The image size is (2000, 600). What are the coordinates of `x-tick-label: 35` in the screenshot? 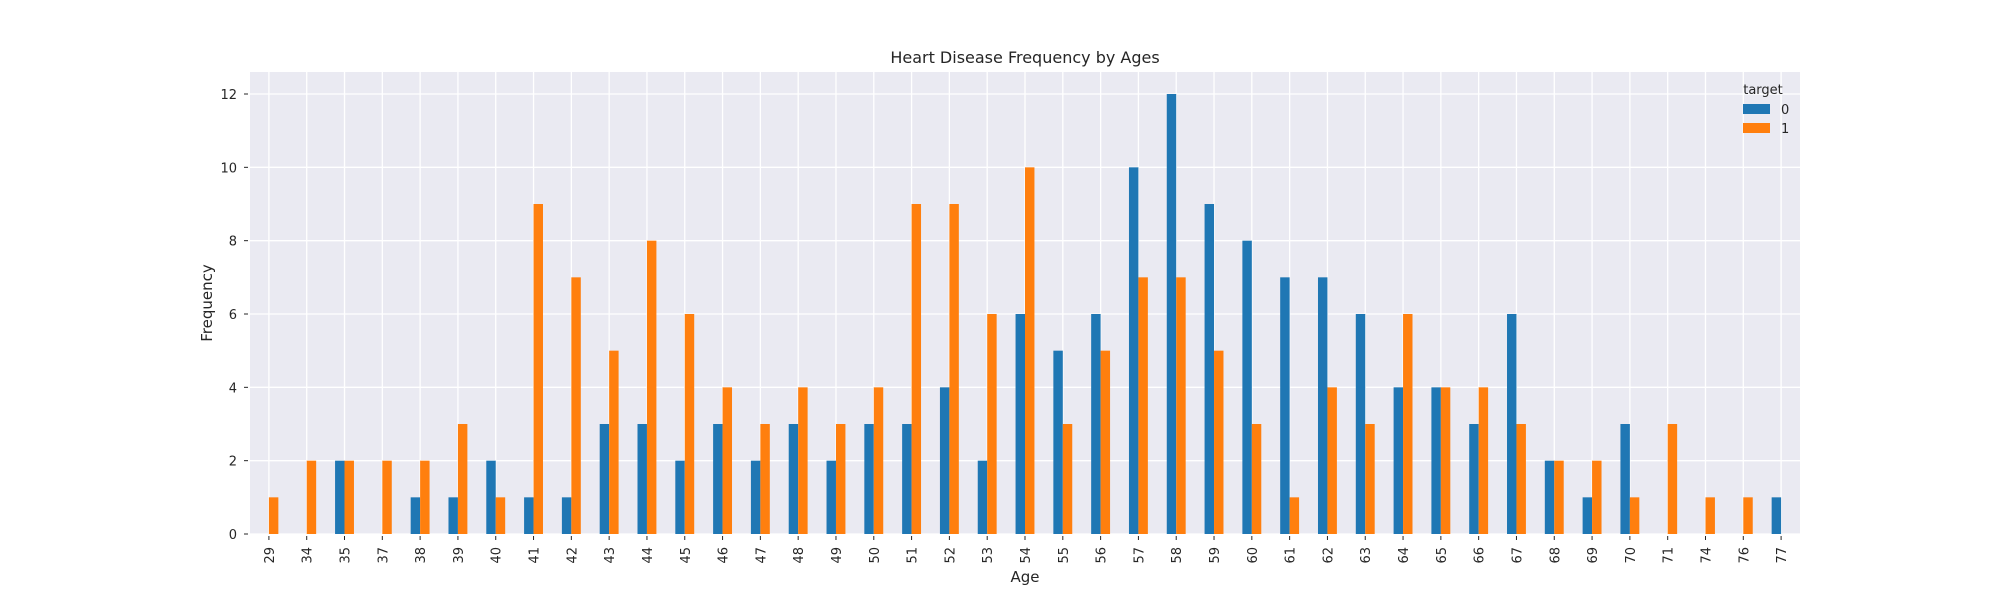 It's located at (346, 555).